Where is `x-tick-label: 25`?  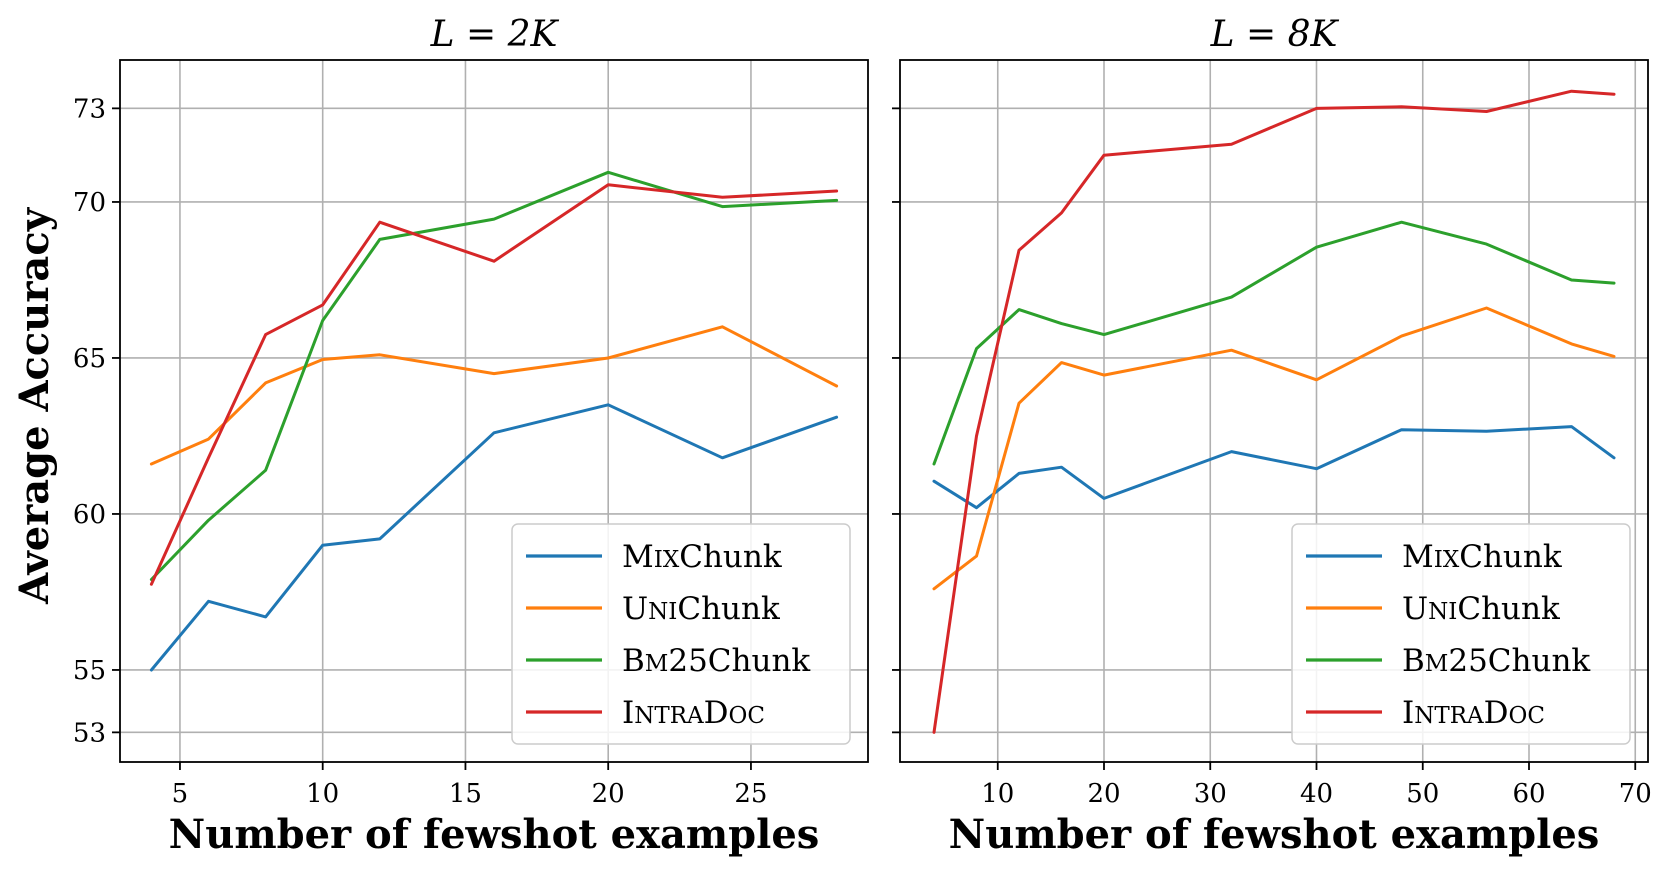
x-tick-label: 25 is located at coordinates (750, 794).